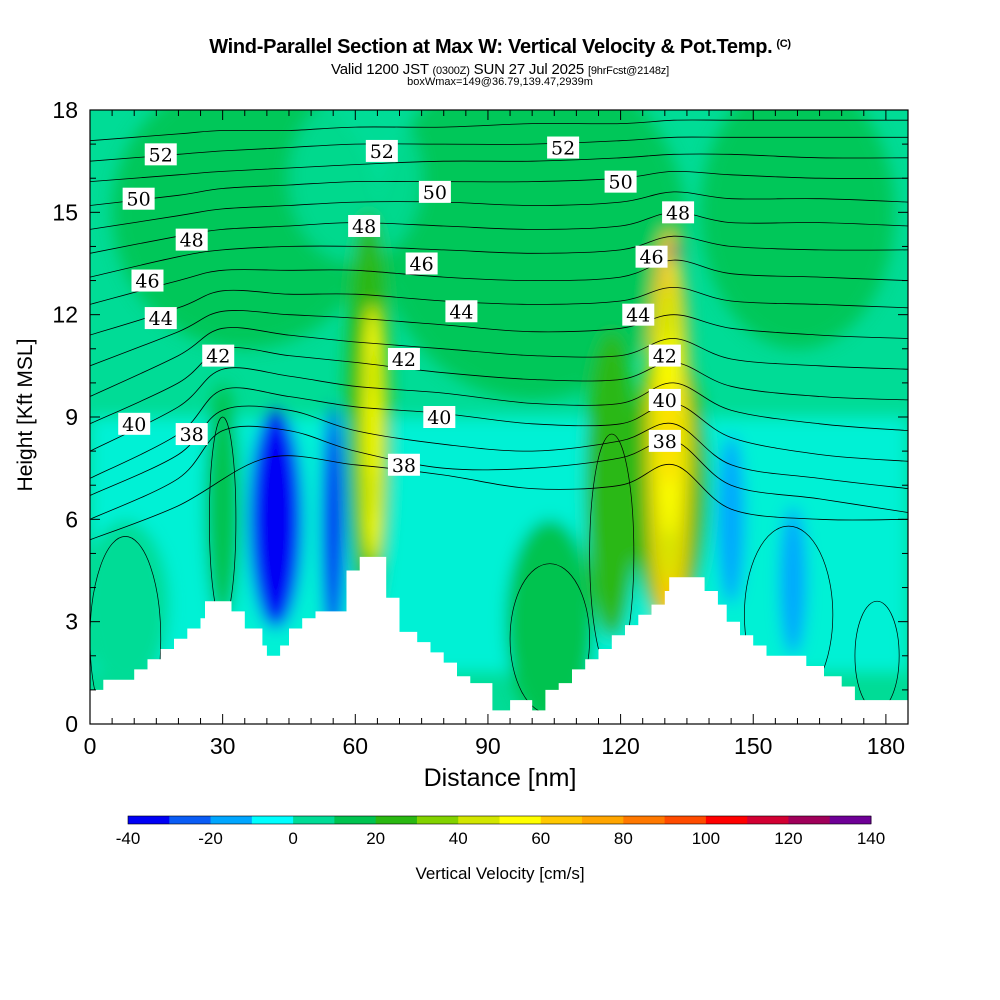  What do you see at coordinates (210, 838) in the screenshot?
I see `colorbar-tick-label: -20` at bounding box center [210, 838].